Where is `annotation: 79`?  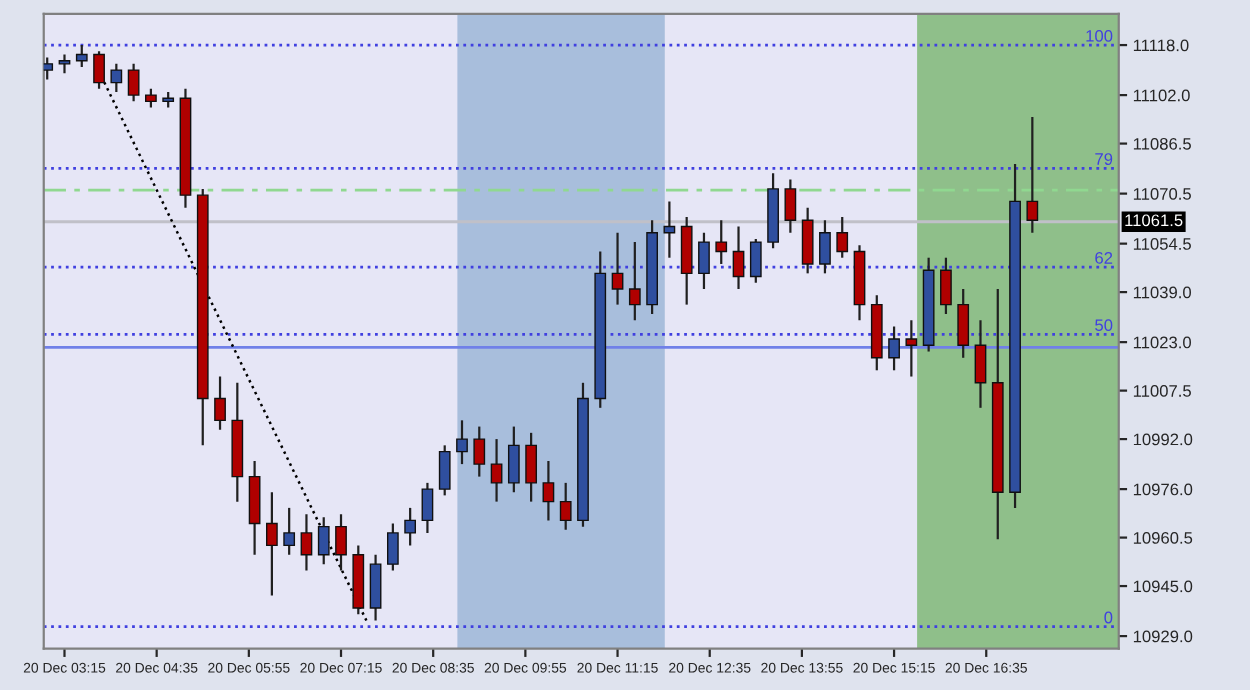
annotation: 79 is located at coordinates (1104, 159).